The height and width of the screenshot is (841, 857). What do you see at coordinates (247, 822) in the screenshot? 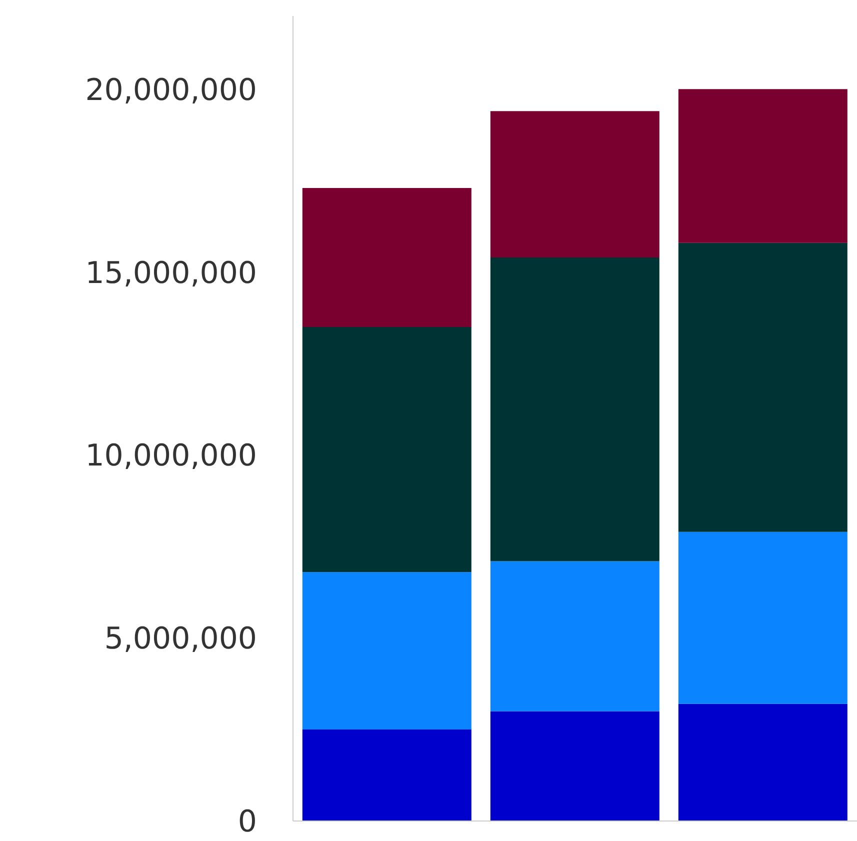
I see `y-tick-label: 0` at bounding box center [247, 822].